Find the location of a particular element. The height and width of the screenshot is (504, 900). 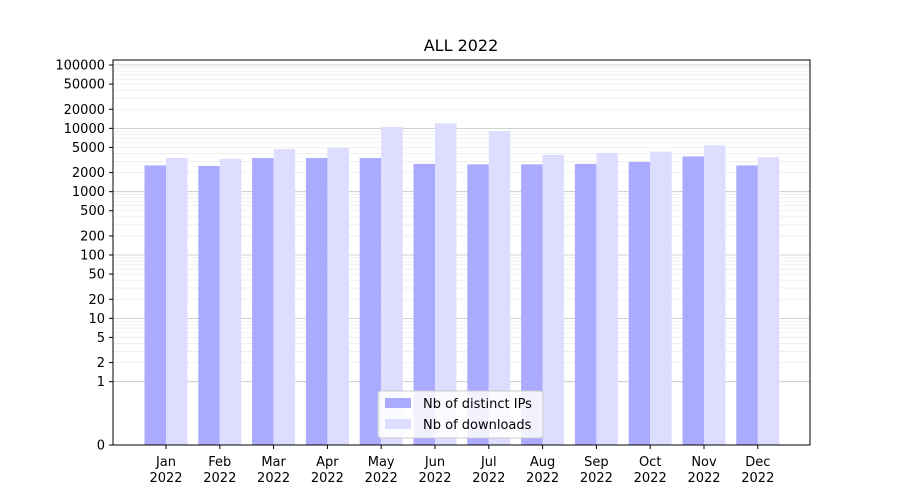

y-tick-label: 5 is located at coordinates (101, 338).